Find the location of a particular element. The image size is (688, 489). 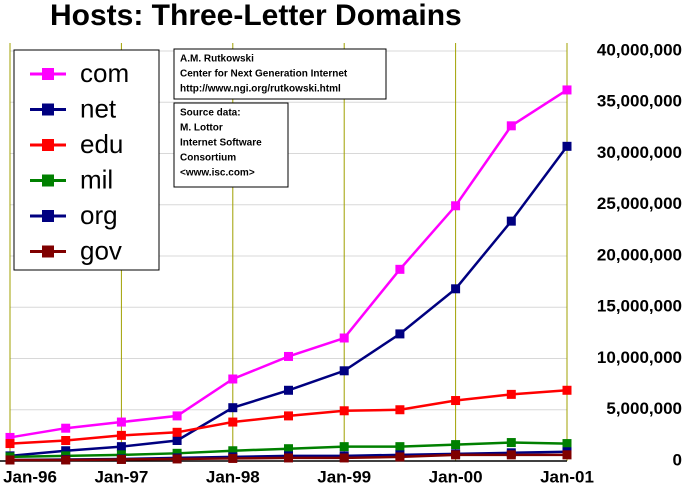

legend-label: net is located at coordinates (98, 108).